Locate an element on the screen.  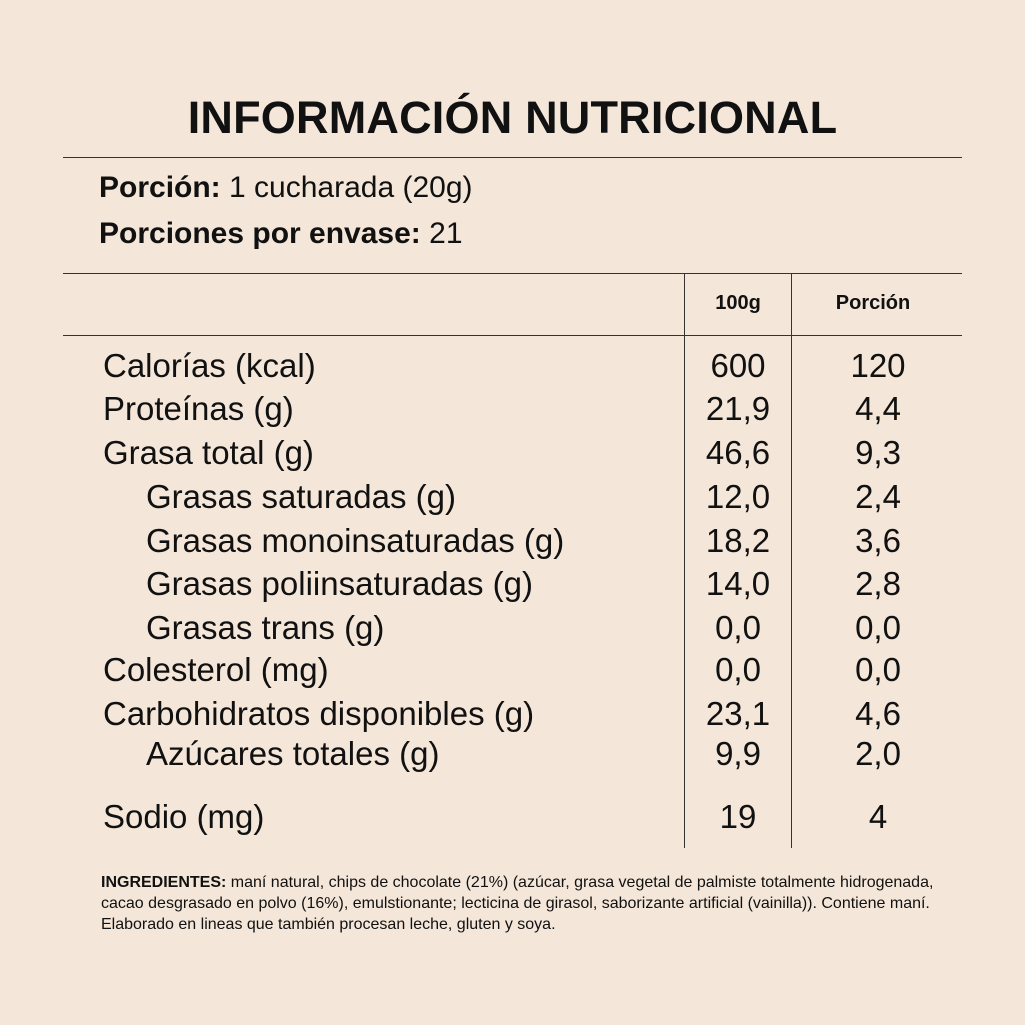
panel-title: INFORMACIÓN NUTRICIONAL is located at coordinates (512, 117).